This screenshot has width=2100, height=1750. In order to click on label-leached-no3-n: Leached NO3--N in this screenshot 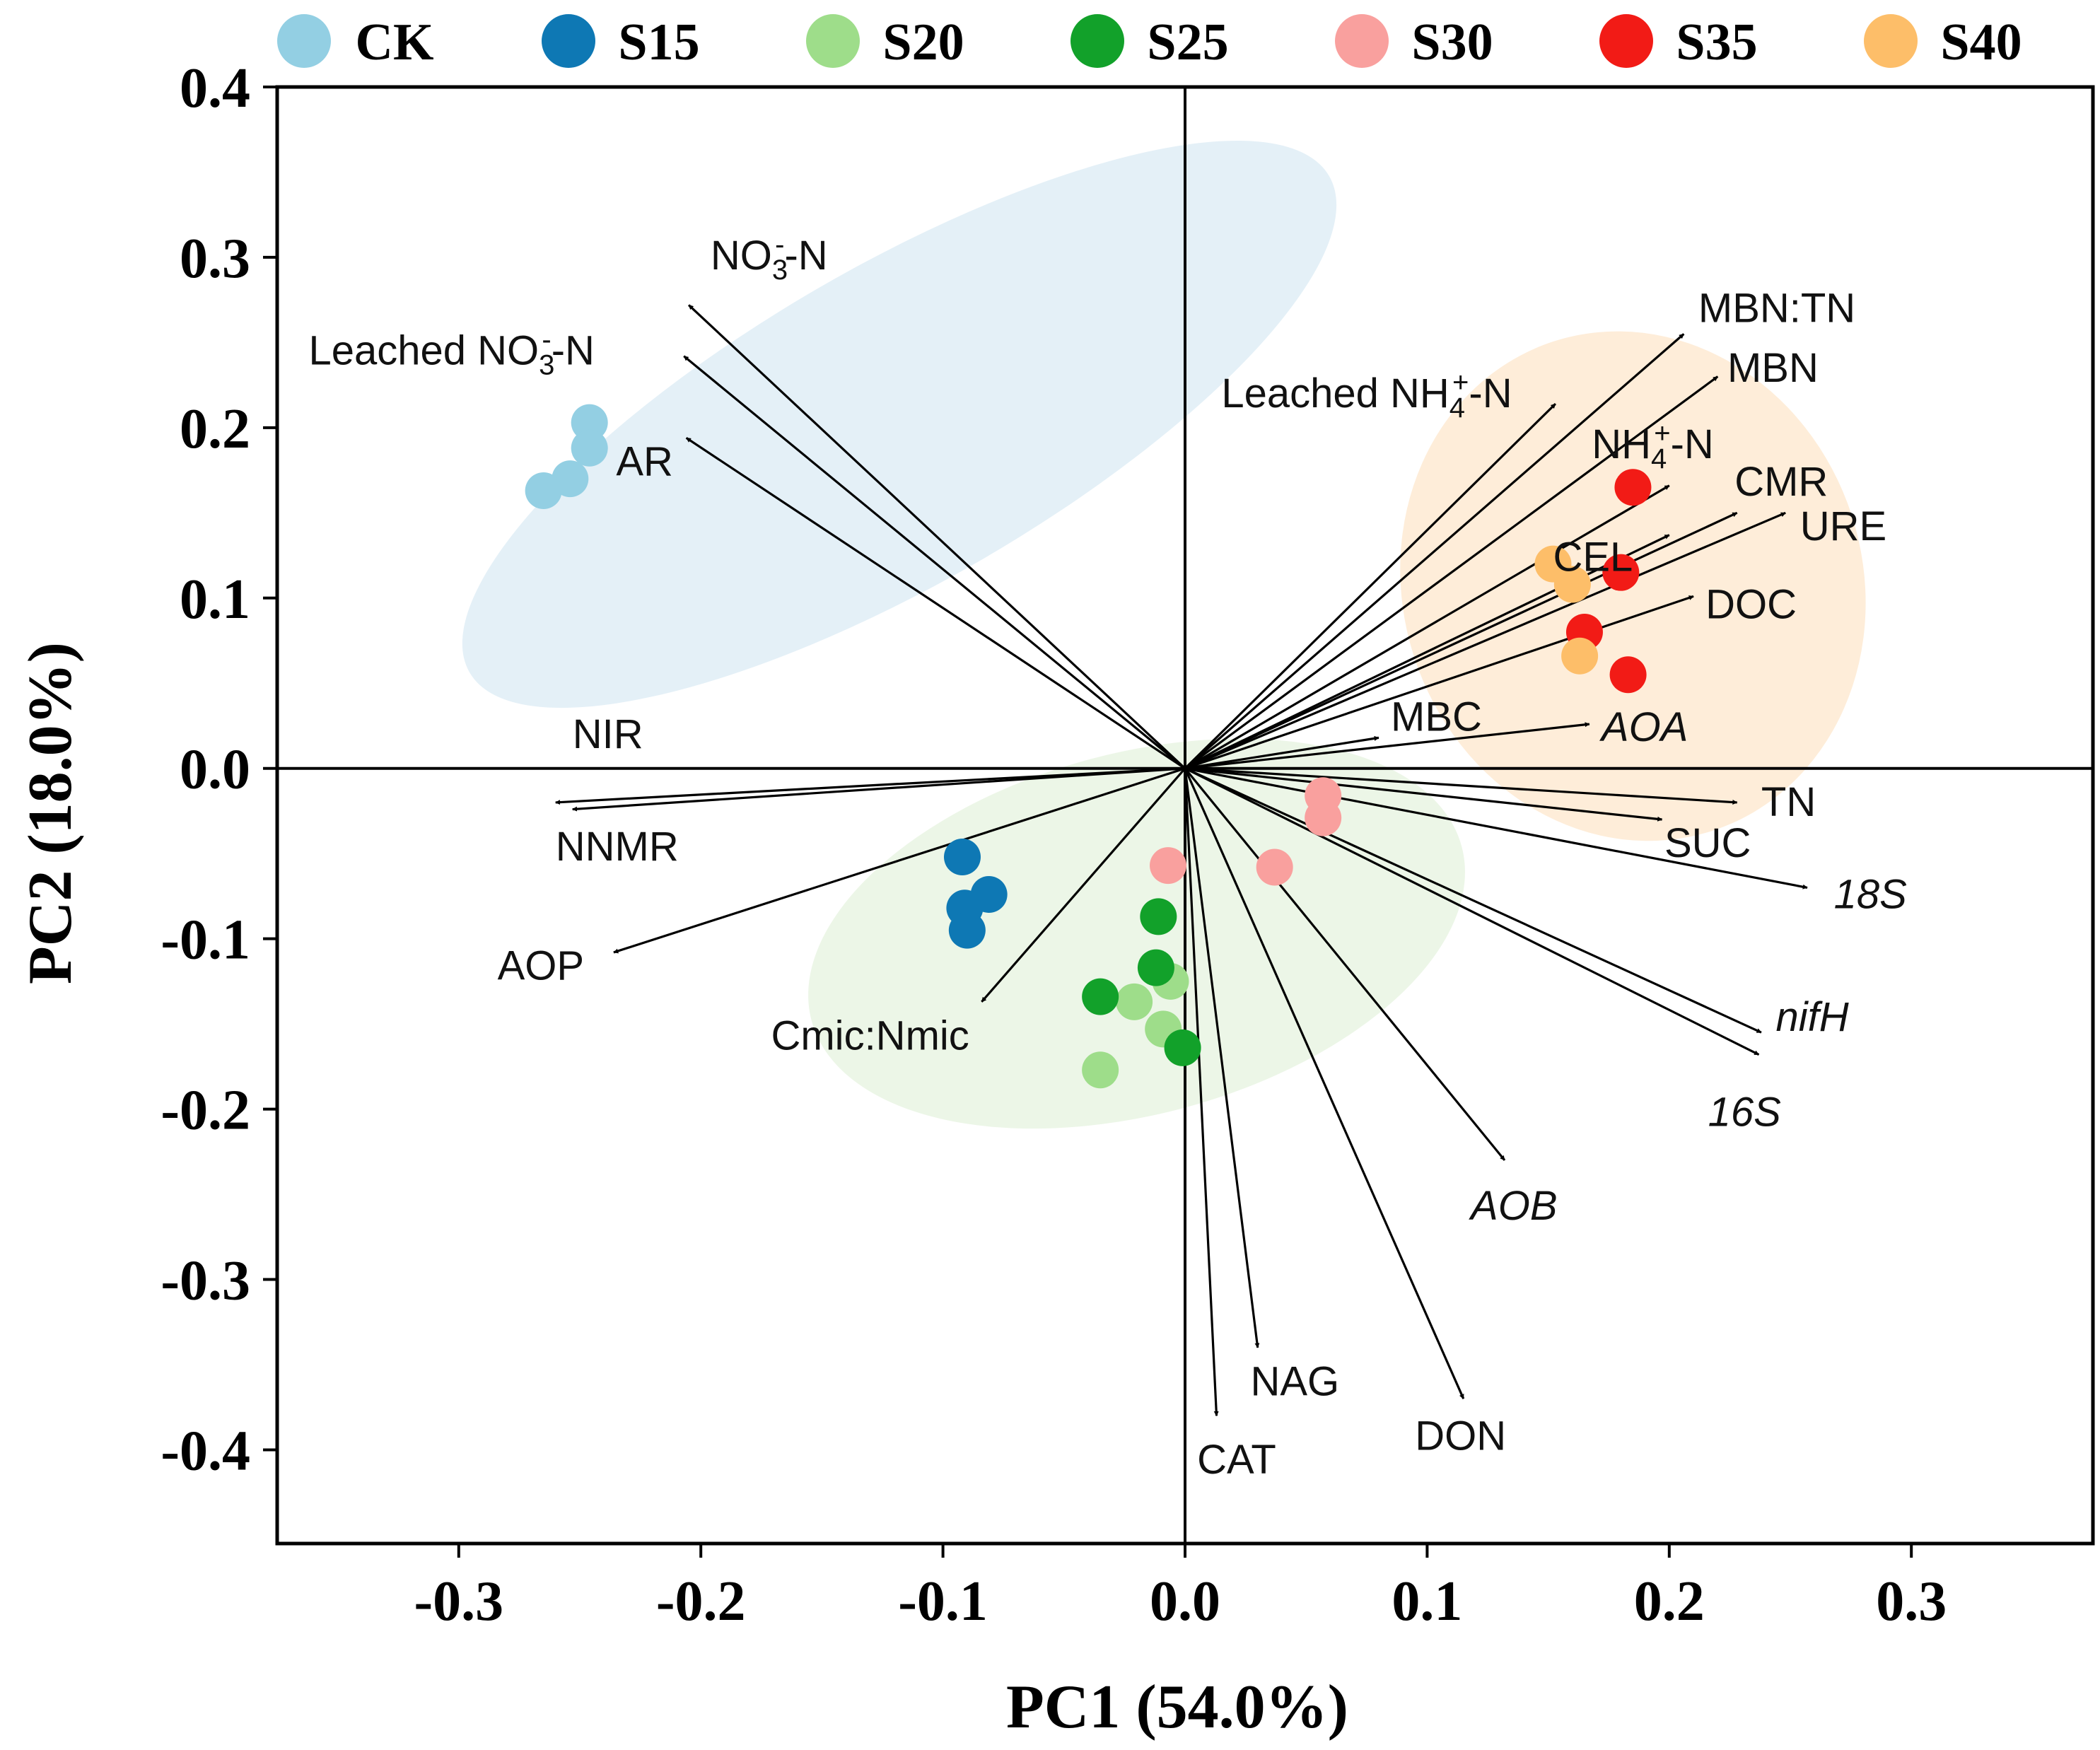, I will do `click(452, 353)`.